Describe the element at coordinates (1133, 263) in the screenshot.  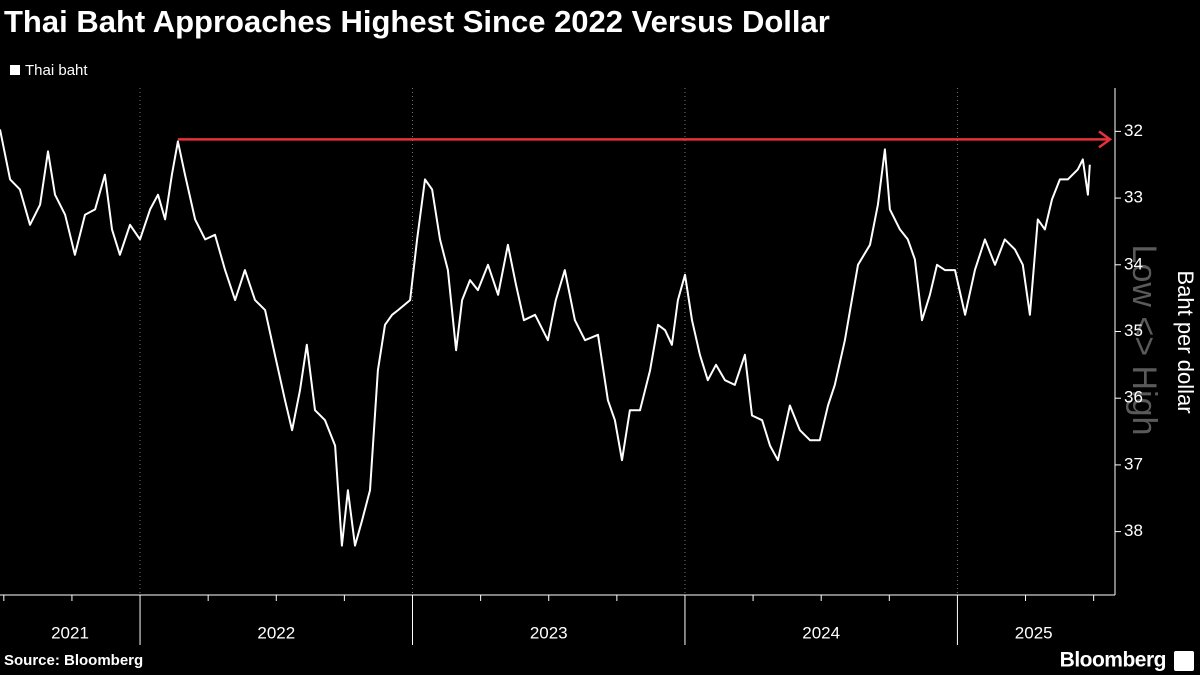
I see `y-tick-label: 34` at that location.